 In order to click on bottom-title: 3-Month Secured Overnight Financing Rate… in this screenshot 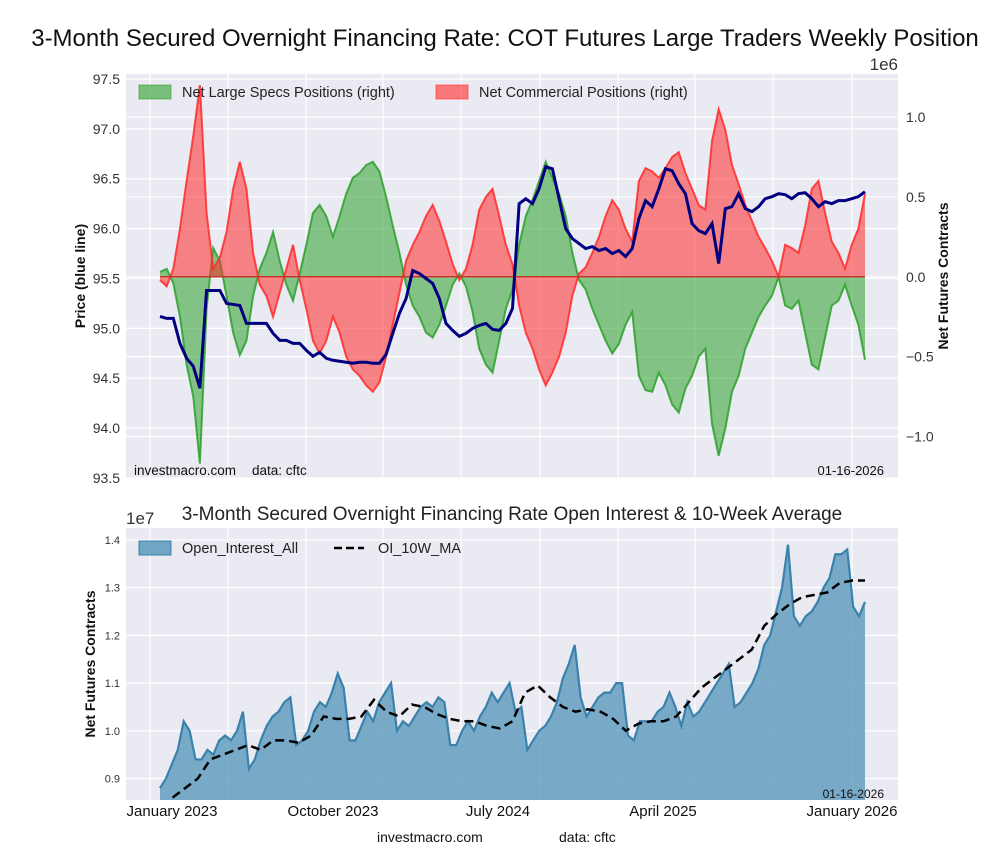, I will do `click(512, 514)`.